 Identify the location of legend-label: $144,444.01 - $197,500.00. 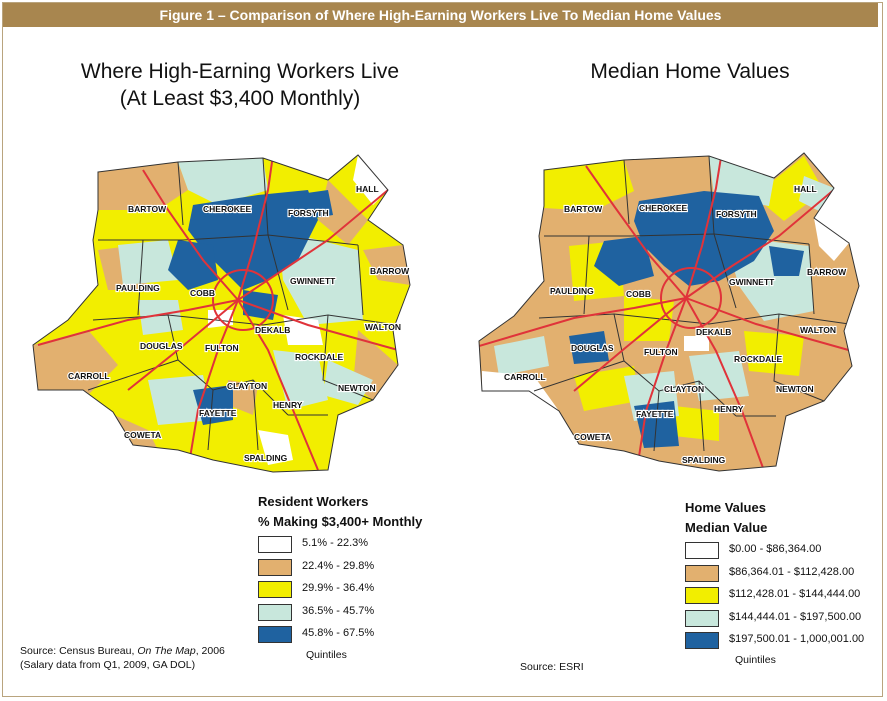
(795, 617).